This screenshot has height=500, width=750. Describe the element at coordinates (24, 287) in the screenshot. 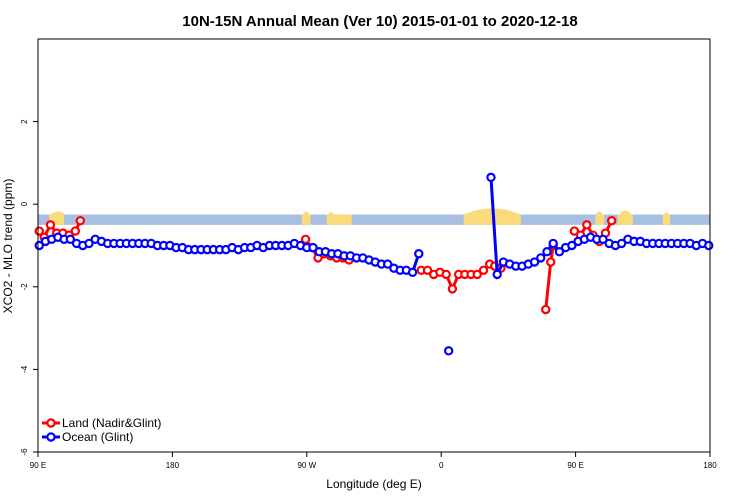

I see `y-tick-label: -2` at that location.